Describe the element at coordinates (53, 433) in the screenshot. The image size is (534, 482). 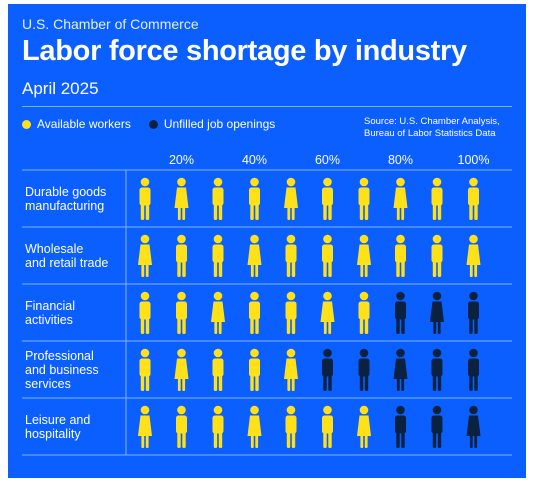
I see `row-label-line: hospitality` at that location.